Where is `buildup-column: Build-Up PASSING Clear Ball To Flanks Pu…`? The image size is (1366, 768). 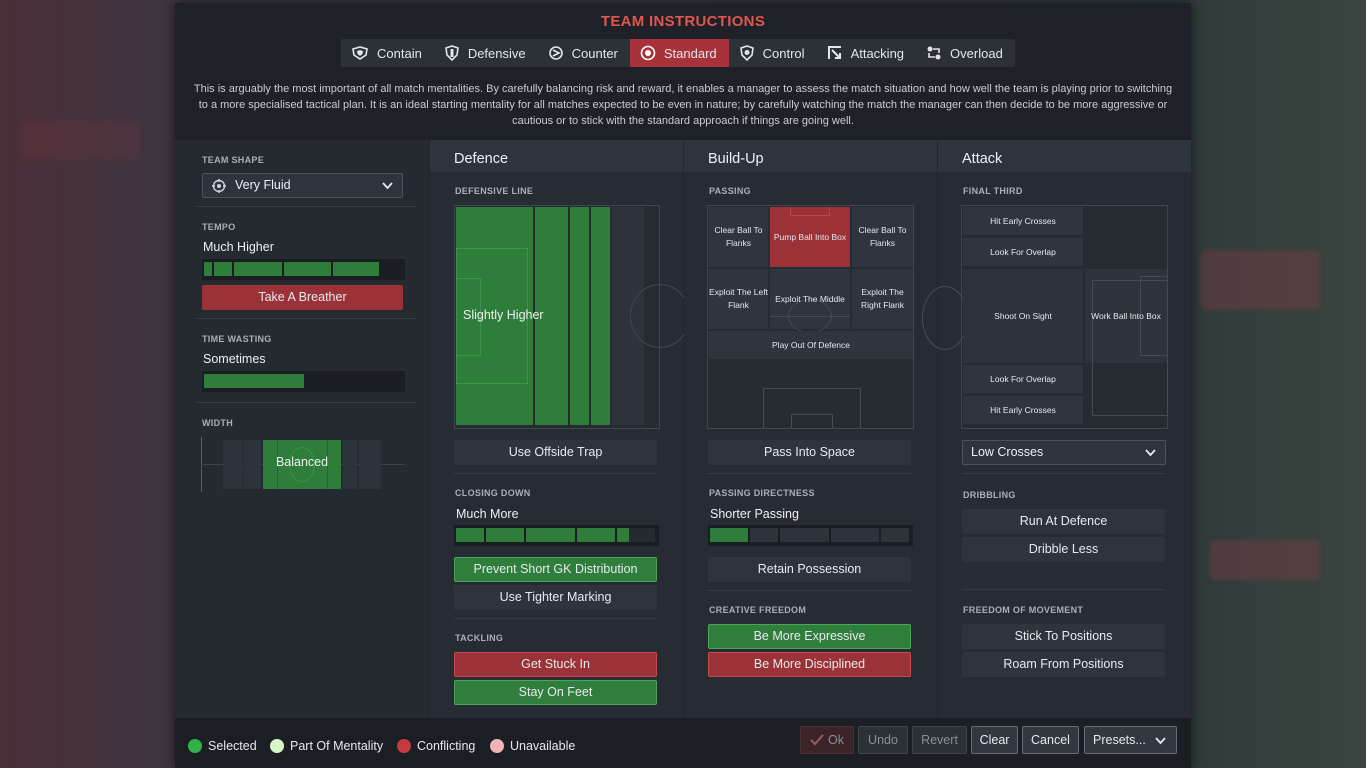
buildup-column: Build-Up PASSING Clear Ball To Flanks Pu… is located at coordinates (810, 429).